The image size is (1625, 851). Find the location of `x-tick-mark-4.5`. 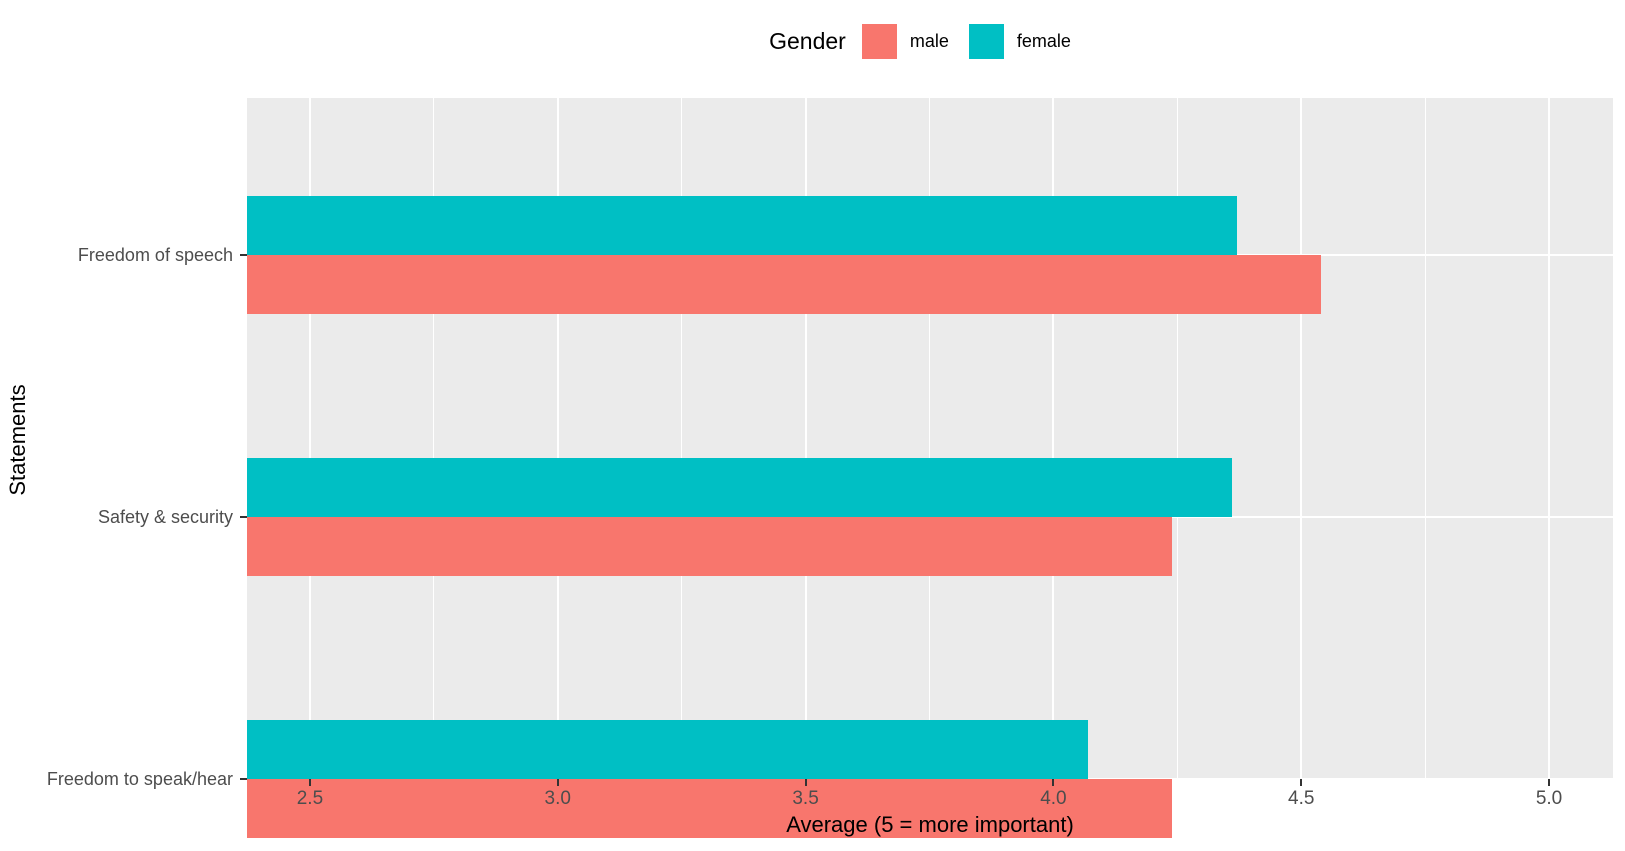

x-tick-mark-4.5 is located at coordinates (1301, 782).